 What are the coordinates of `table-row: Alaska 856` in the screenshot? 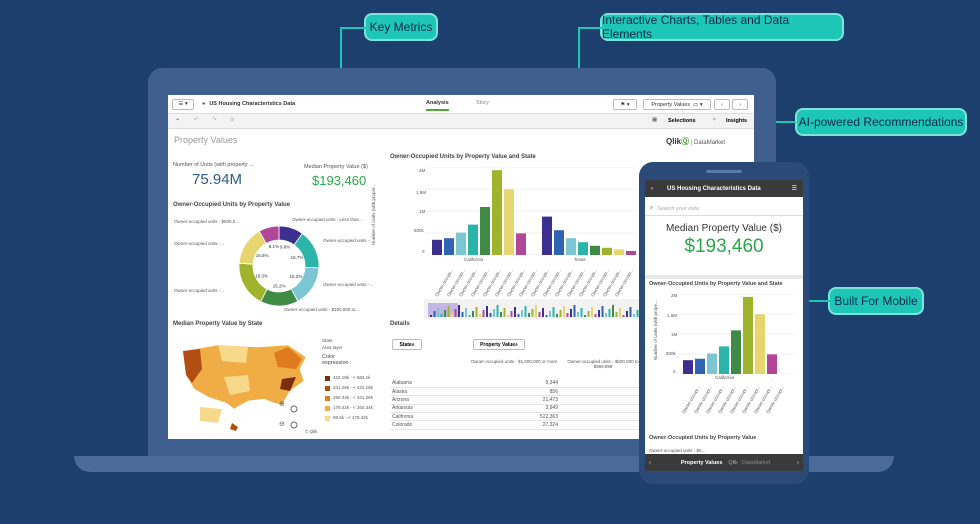 It's located at (518, 392).